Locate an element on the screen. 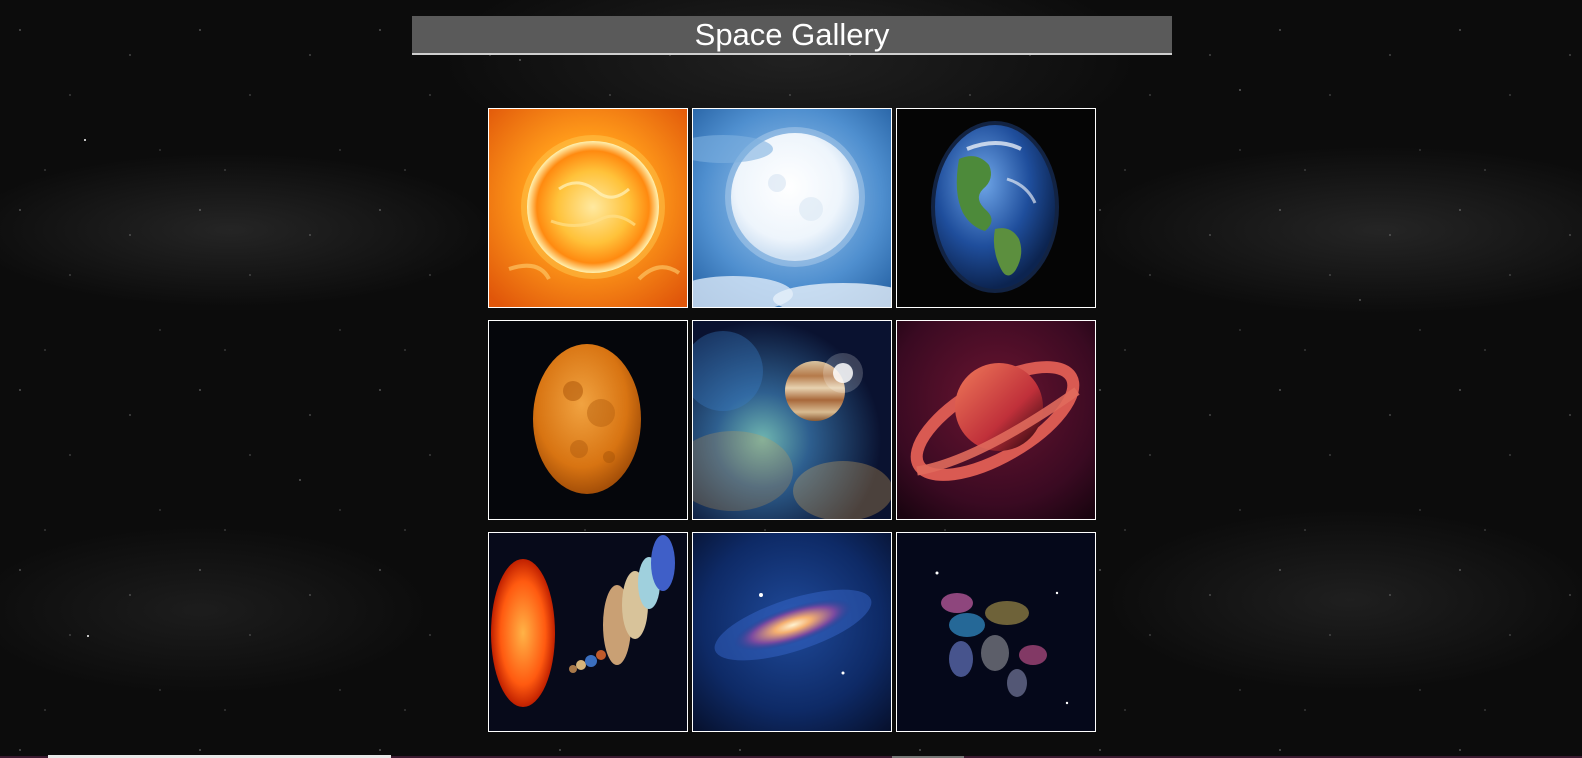 Image resolution: width=1582 pixels, height=758 pixels. gallery-item-full-moon is located at coordinates (792, 208).